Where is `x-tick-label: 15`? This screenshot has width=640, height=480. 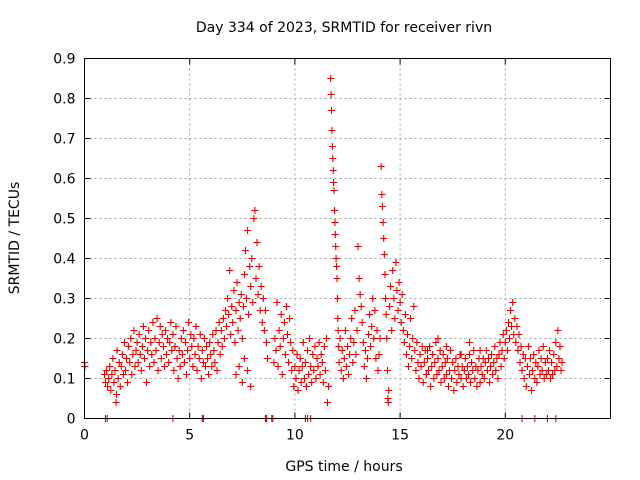 x-tick-label: 15 is located at coordinates (400, 436).